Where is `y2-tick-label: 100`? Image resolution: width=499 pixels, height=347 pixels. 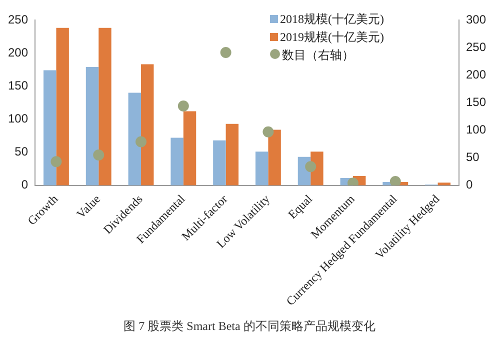 y2-tick-label: 100 is located at coordinates (476, 129).